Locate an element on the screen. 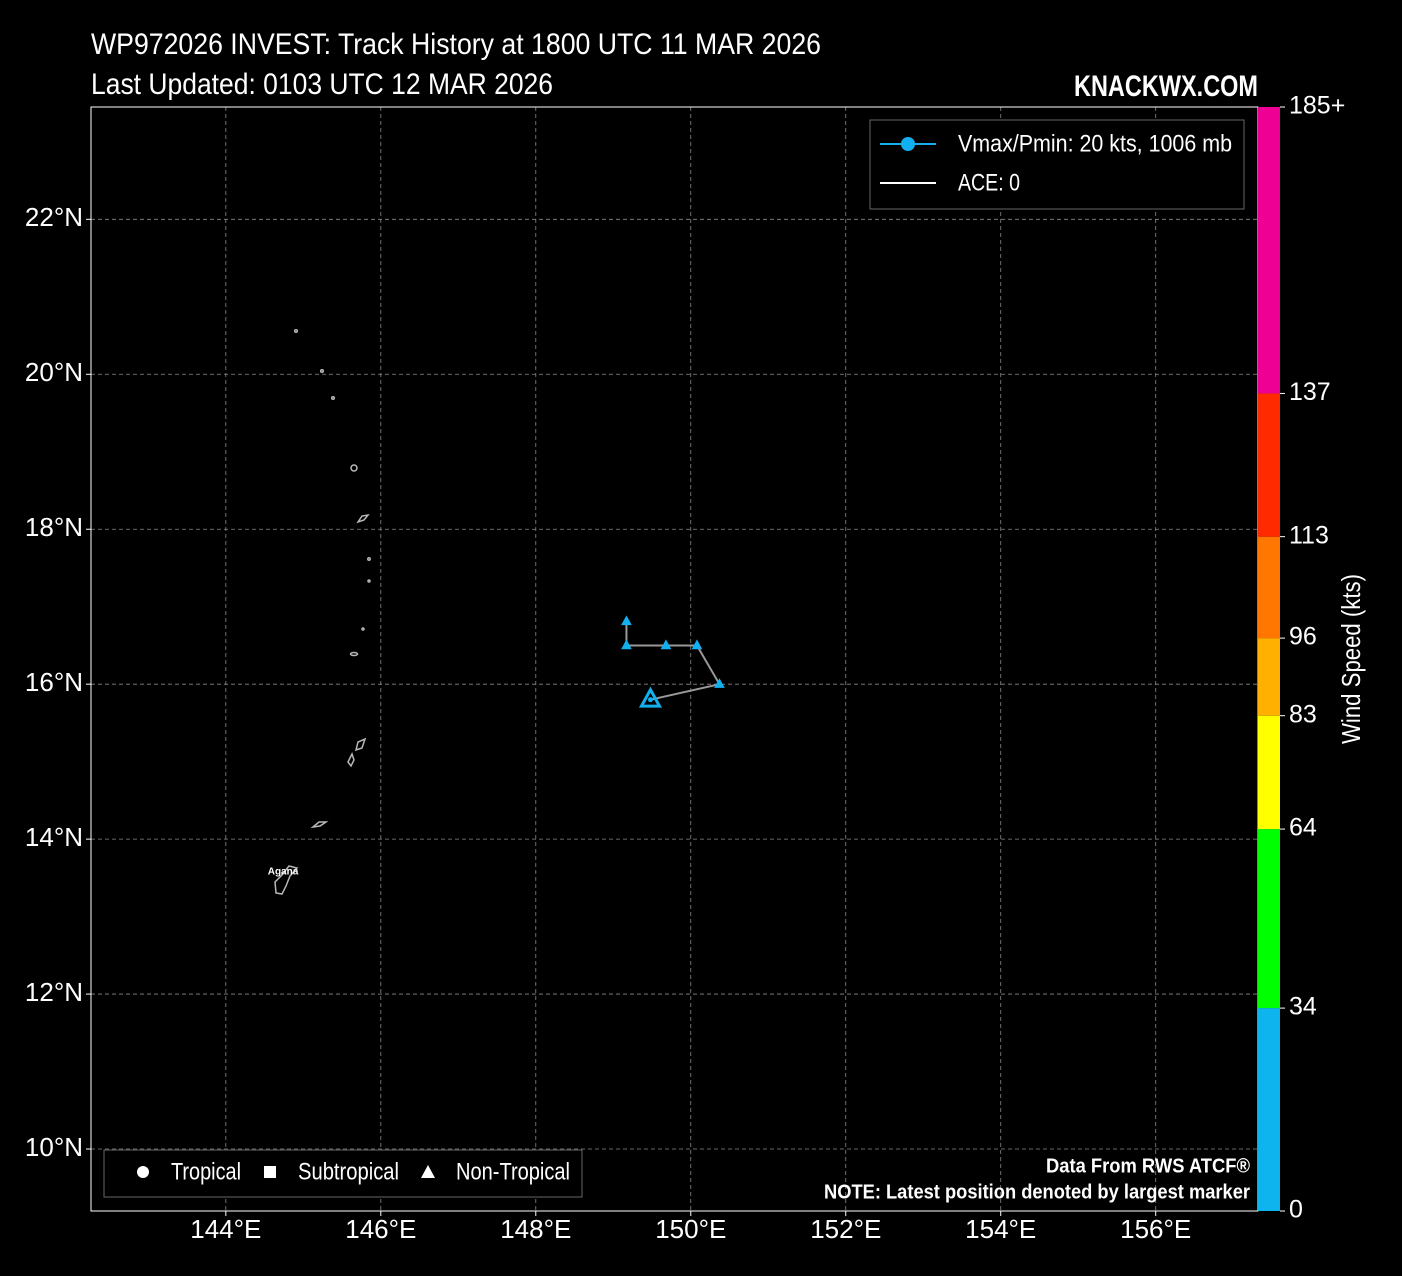 Image resolution: width=1402 pixels, height=1276 pixels. colorbar-tick-label: 137 is located at coordinates (1310, 392).